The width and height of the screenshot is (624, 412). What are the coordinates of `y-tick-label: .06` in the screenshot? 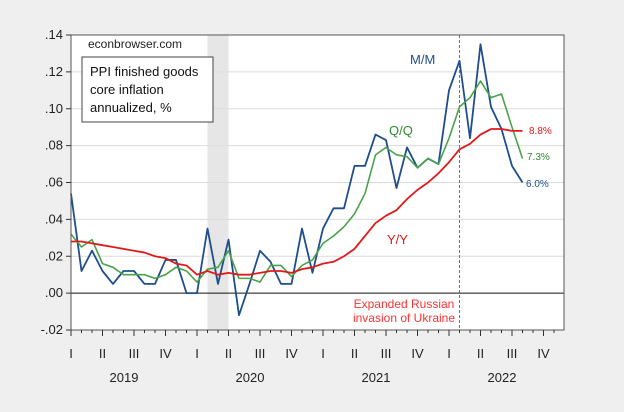 It's located at (54, 182).